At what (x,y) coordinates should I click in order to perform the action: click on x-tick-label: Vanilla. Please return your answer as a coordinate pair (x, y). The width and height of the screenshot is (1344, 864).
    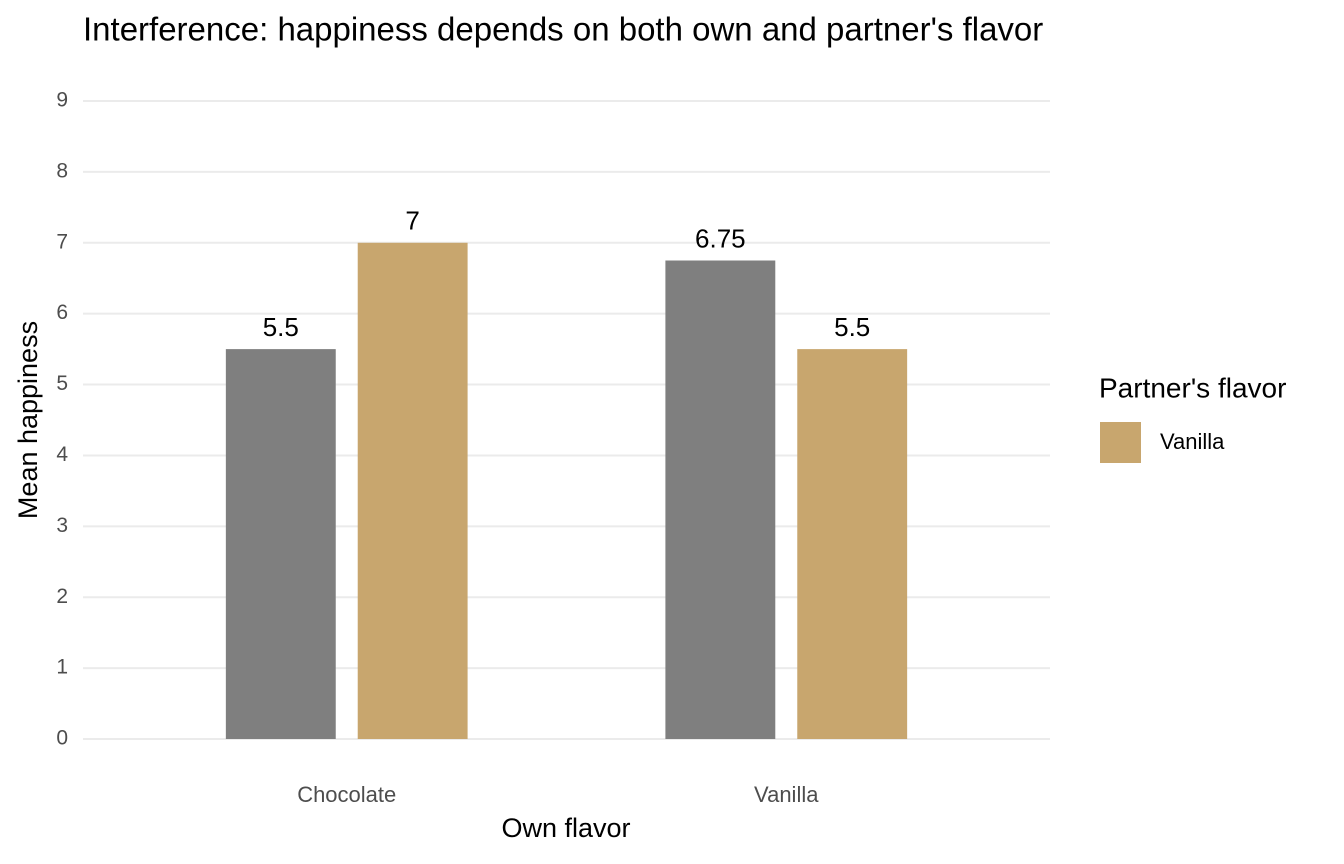
    Looking at the image, I should click on (786, 794).